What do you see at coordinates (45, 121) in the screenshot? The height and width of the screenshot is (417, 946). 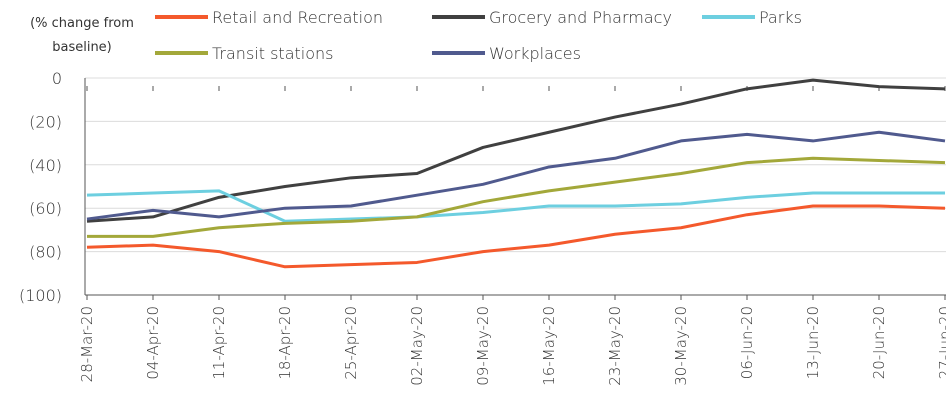 I see `y-tick-label: (20)` at bounding box center [45, 121].